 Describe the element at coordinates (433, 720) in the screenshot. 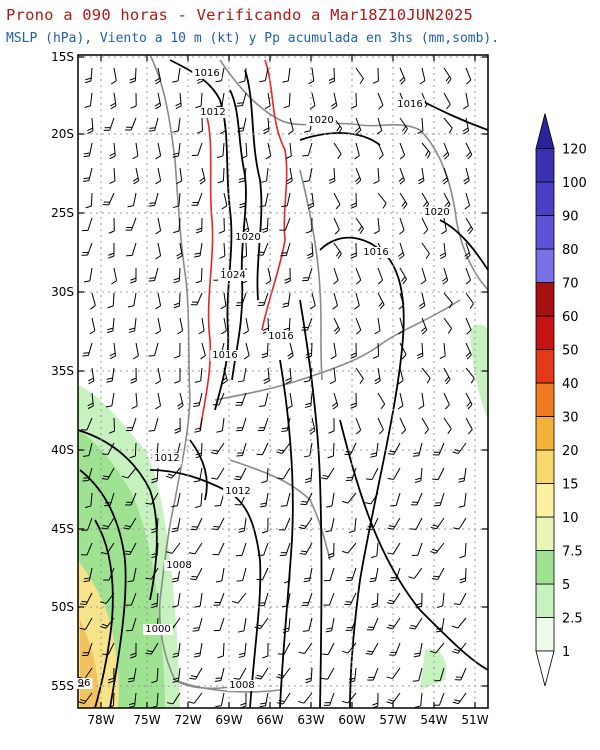

I see `lon-label: 54W` at that location.